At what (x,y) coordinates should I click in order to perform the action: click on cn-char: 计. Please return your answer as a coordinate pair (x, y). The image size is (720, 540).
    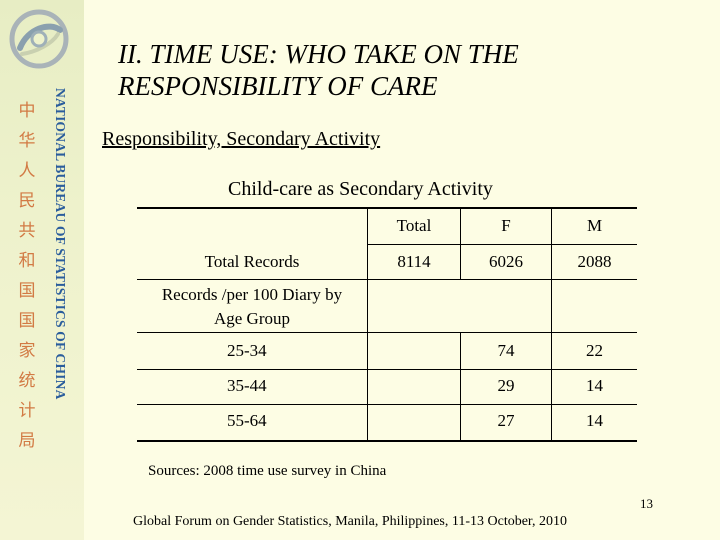
    Looking at the image, I should click on (27, 411).